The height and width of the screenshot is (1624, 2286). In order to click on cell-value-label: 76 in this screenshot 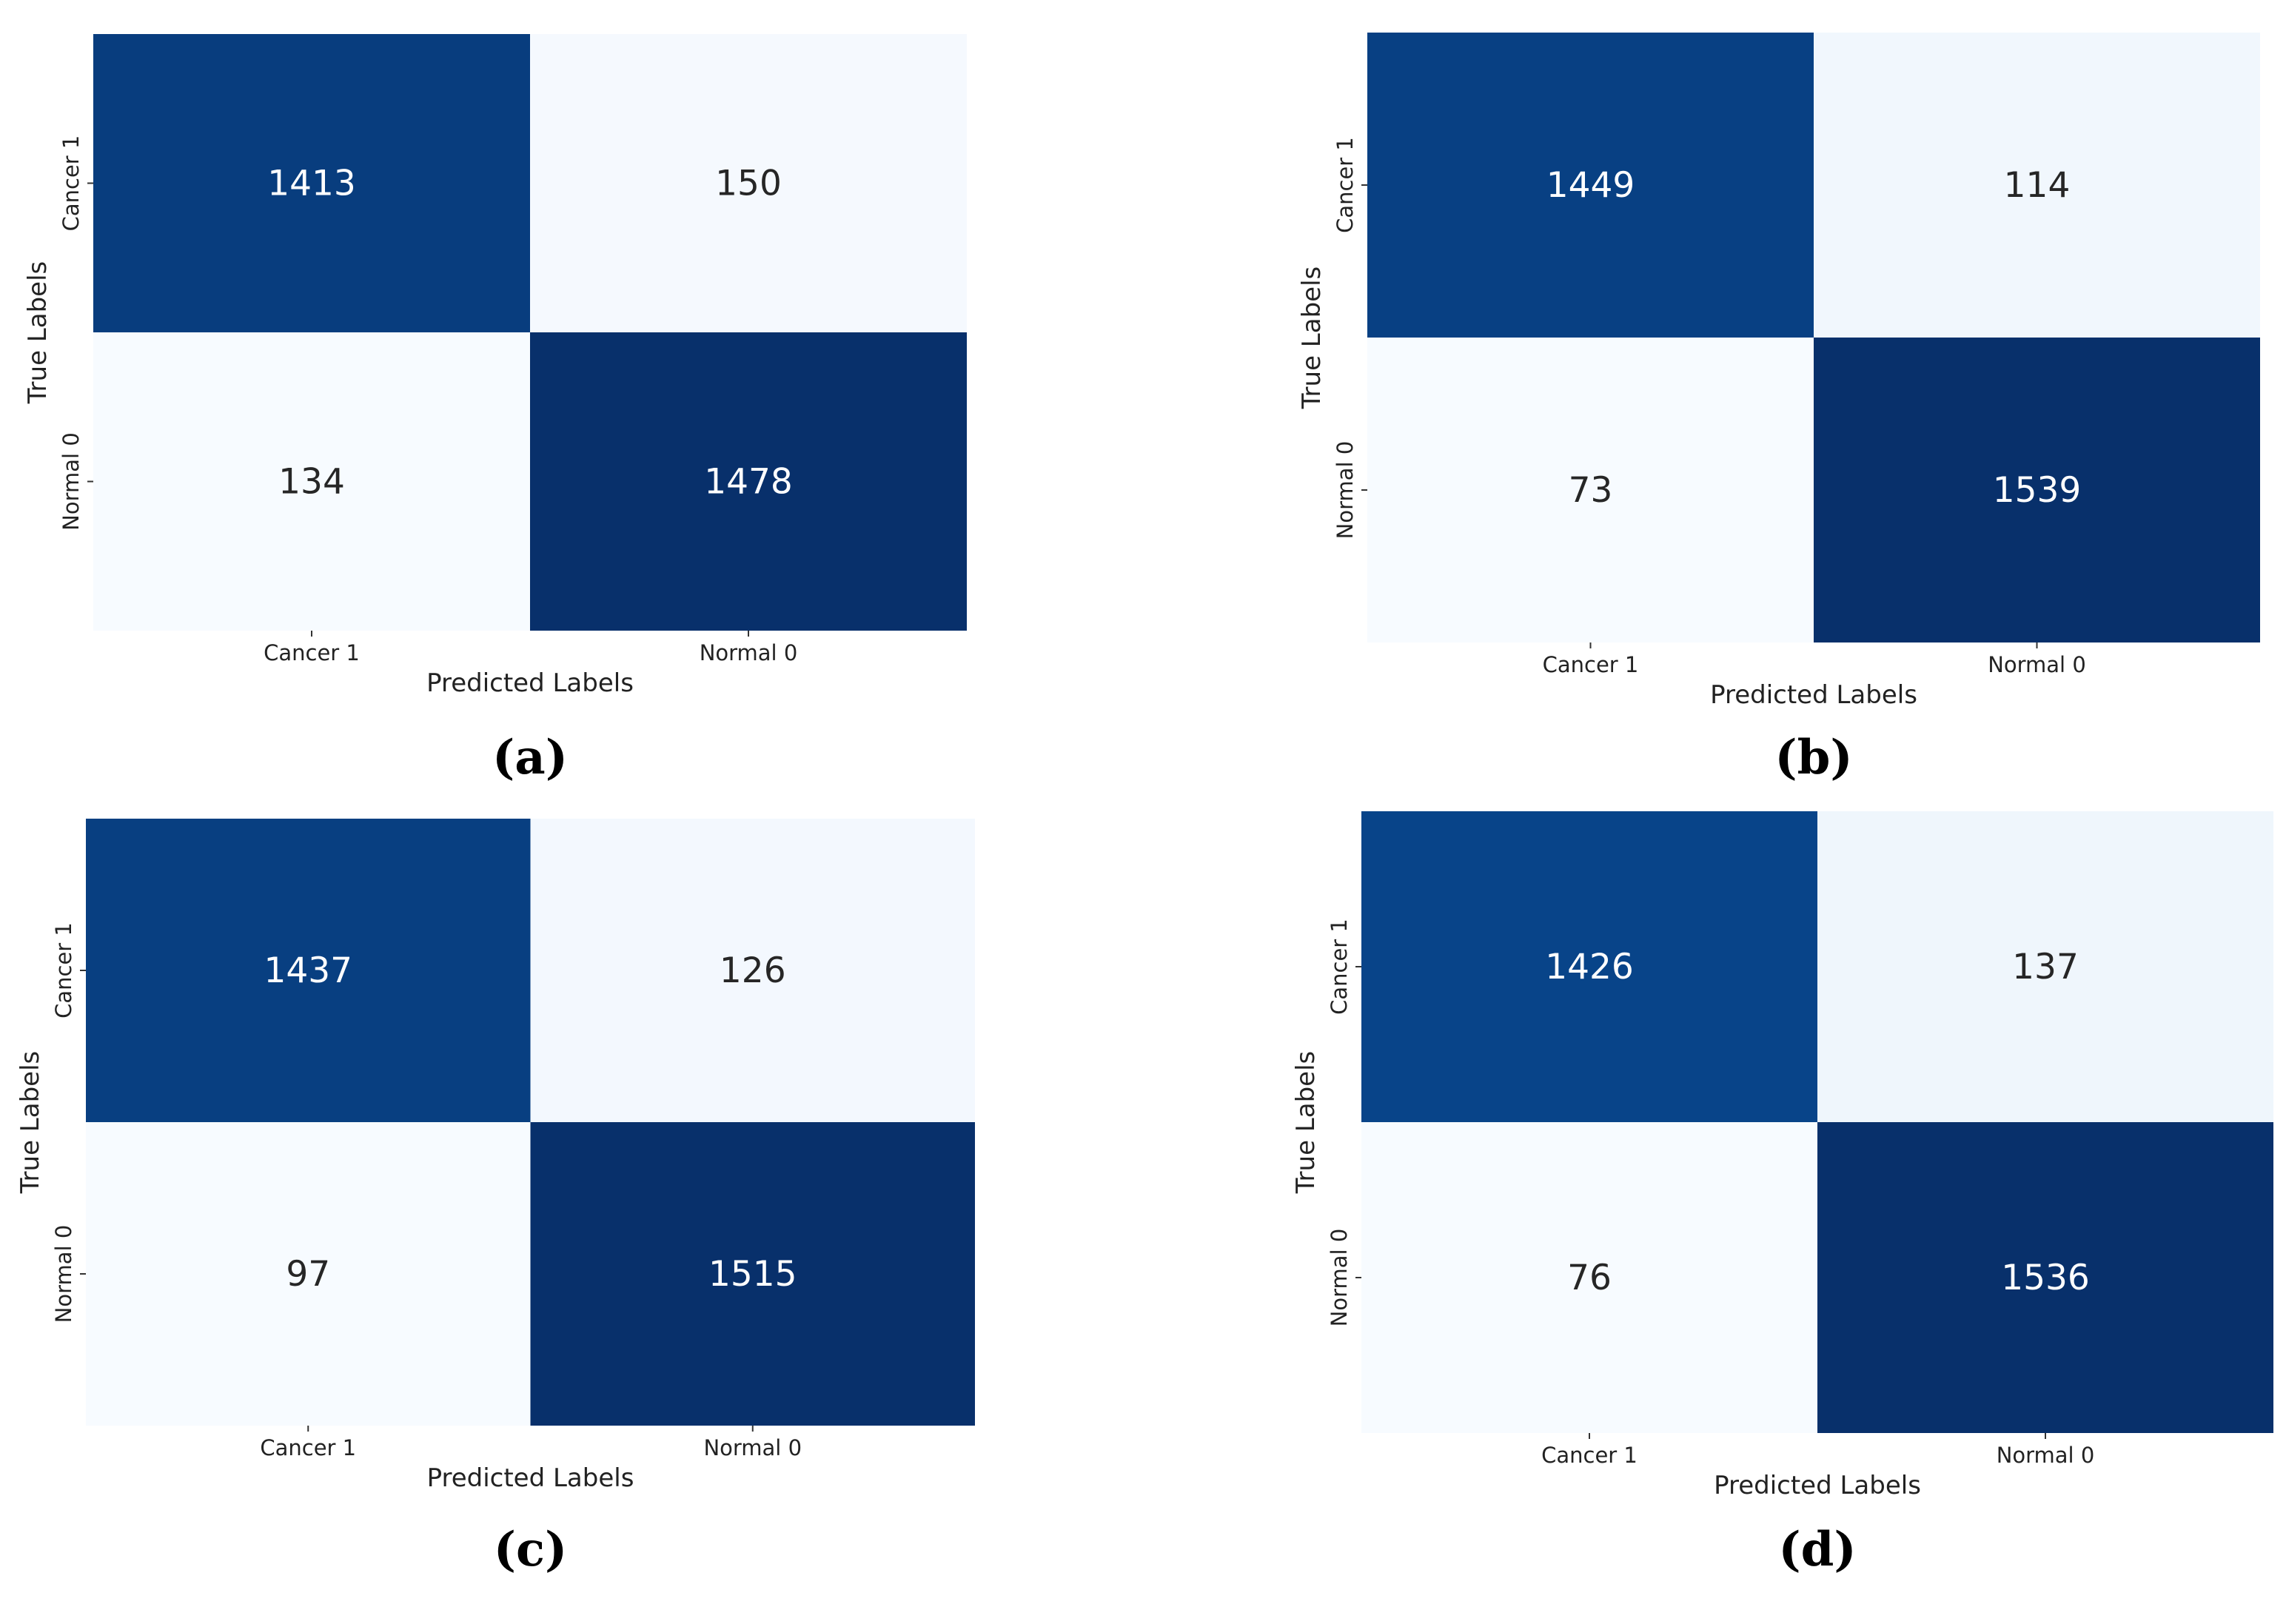, I will do `click(1589, 1278)`.